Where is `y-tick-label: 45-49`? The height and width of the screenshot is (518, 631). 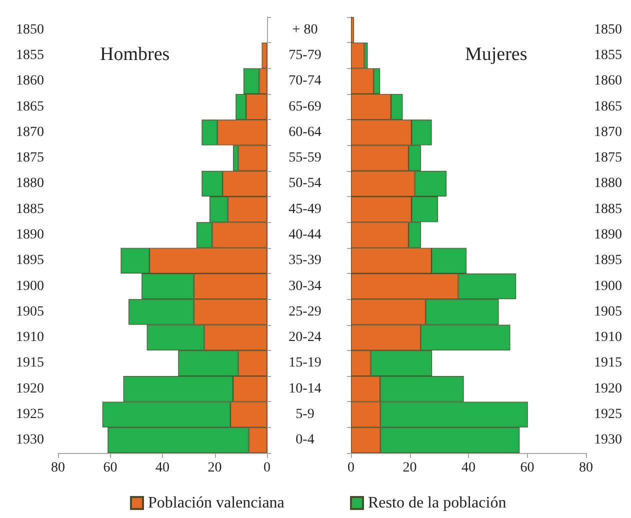 y-tick-label: 45-49 is located at coordinates (305, 209).